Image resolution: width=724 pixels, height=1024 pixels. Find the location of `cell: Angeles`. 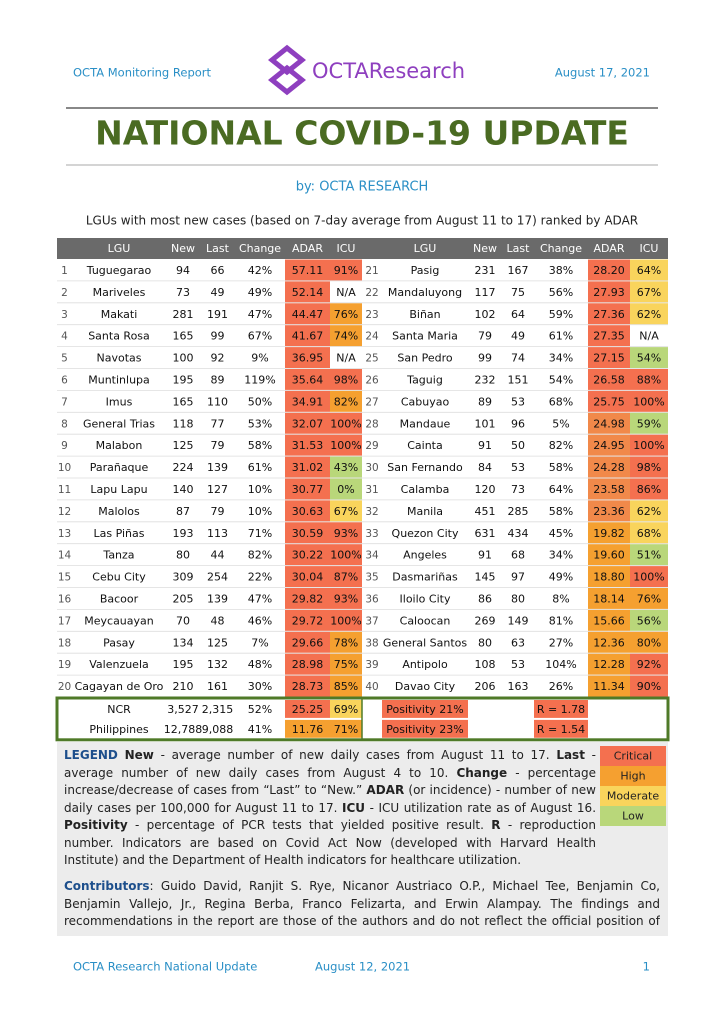

cell: Angeles is located at coordinates (425, 555).